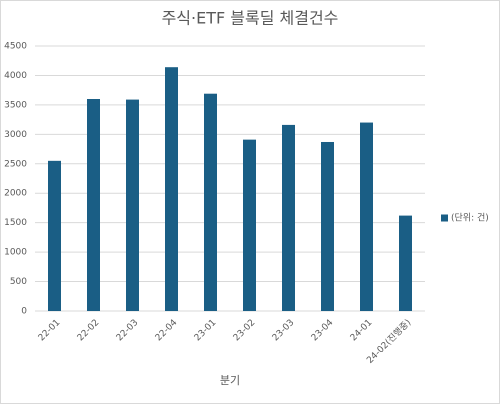 Image resolution: width=500 pixels, height=404 pixels. Describe the element at coordinates (15, 76) in the screenshot. I see `y-tick-label: 4000` at that location.